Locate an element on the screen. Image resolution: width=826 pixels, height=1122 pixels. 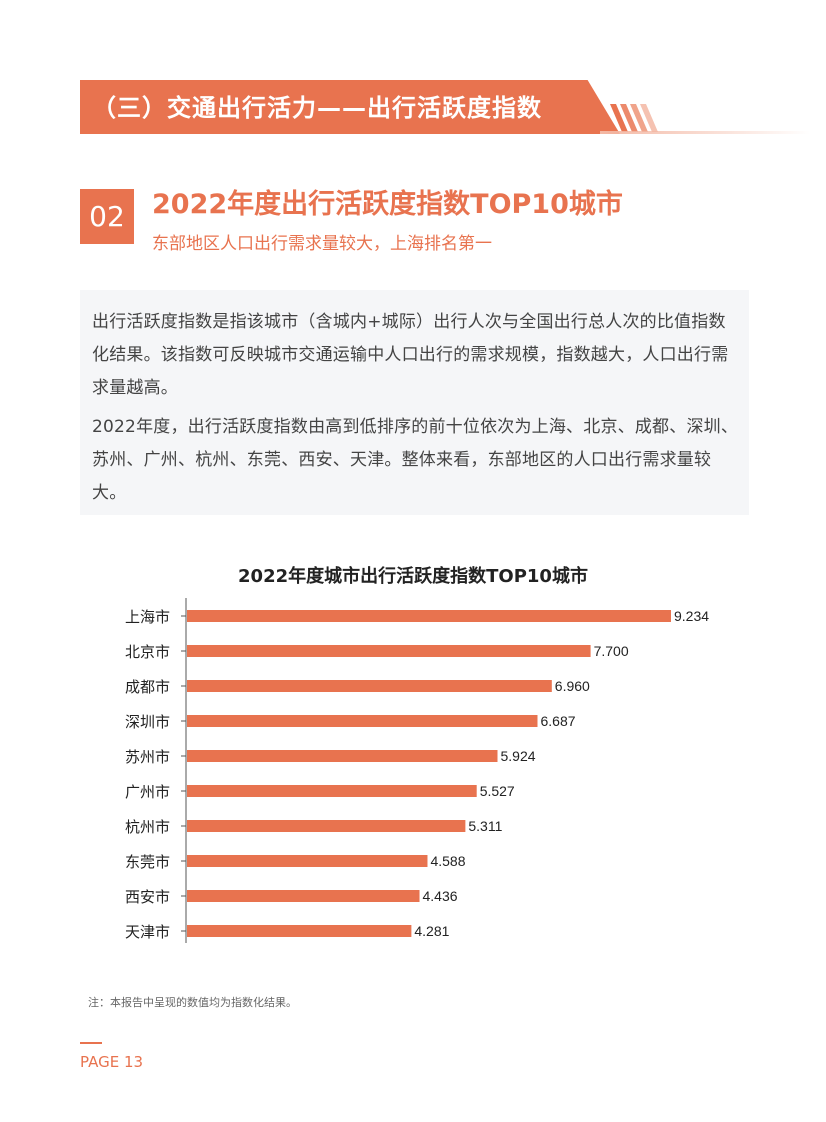
banner-underline is located at coordinates (705, 132).